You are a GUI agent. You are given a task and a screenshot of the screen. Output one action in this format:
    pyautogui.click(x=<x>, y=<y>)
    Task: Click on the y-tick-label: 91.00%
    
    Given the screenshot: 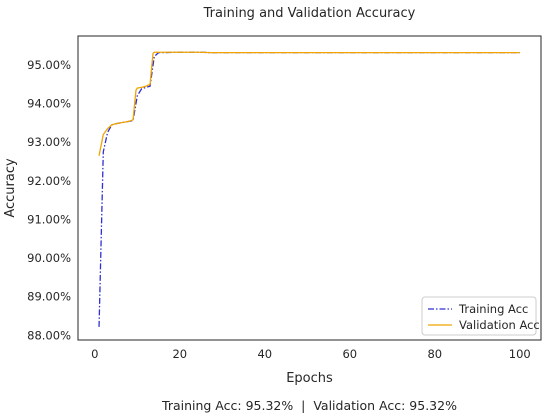 What is the action you would take?
    pyautogui.click(x=49, y=219)
    